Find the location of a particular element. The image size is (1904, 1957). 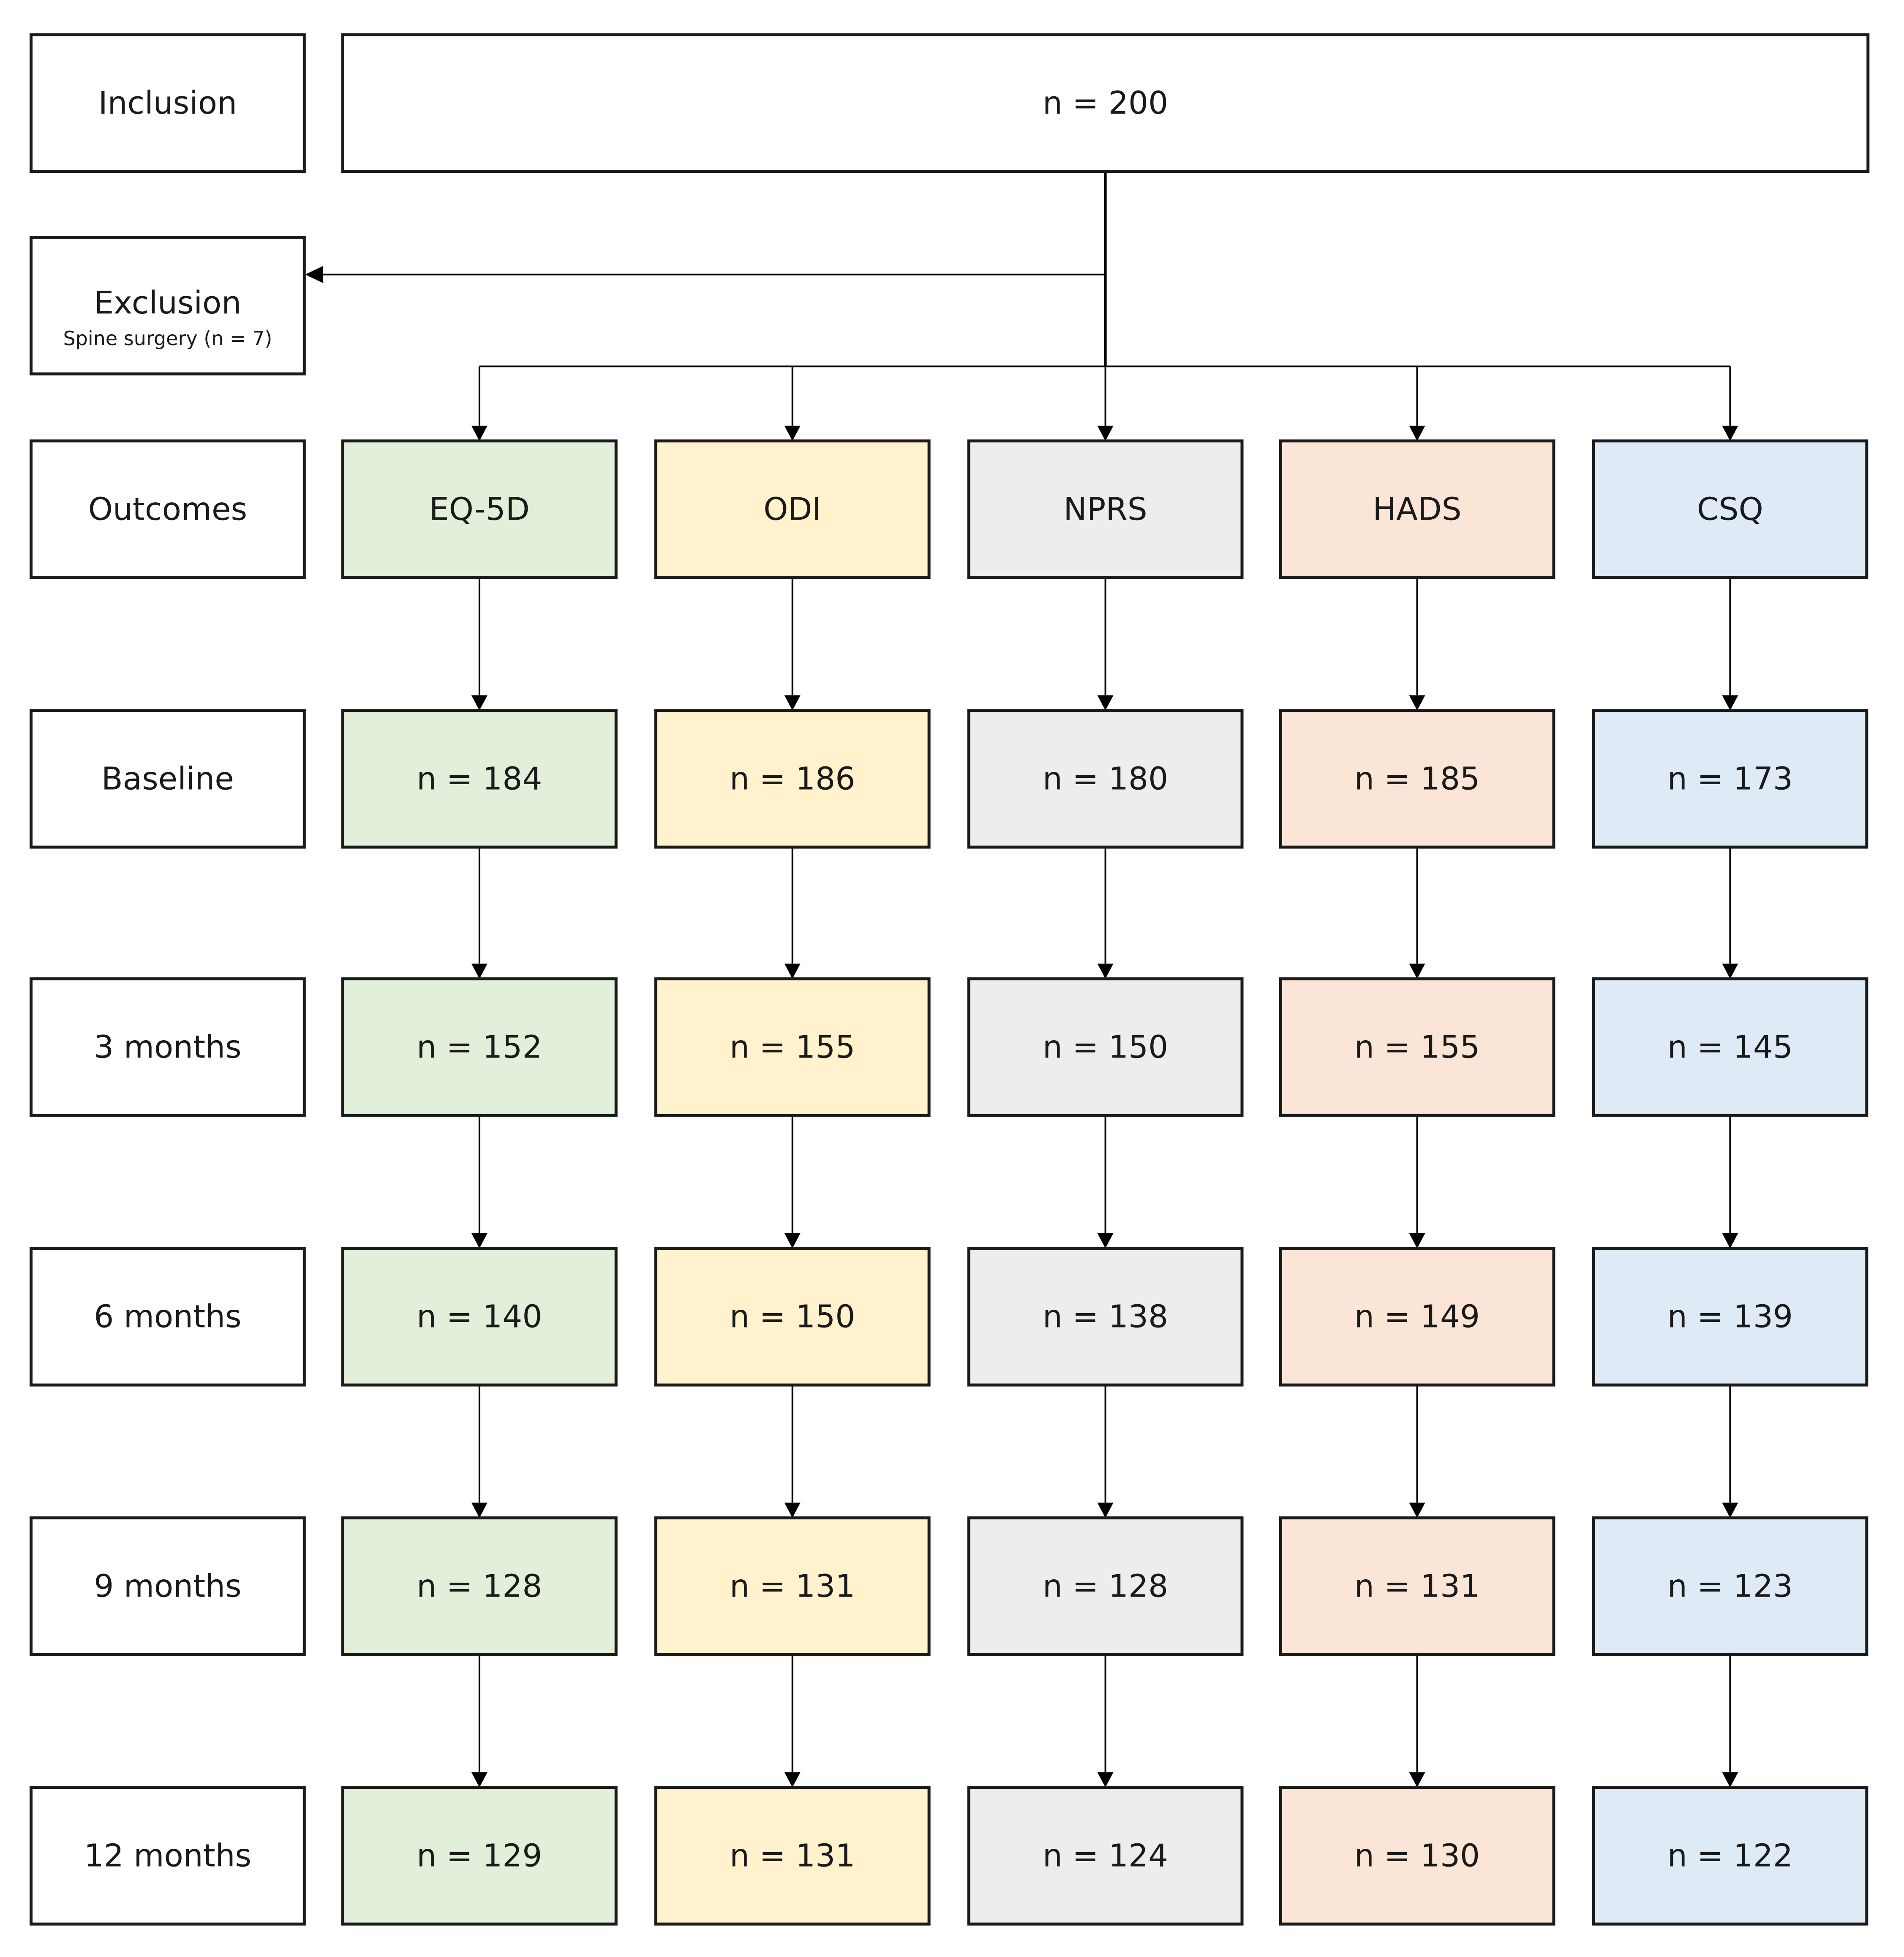

count-csq-3-months: n = 145 is located at coordinates (1730, 1047).